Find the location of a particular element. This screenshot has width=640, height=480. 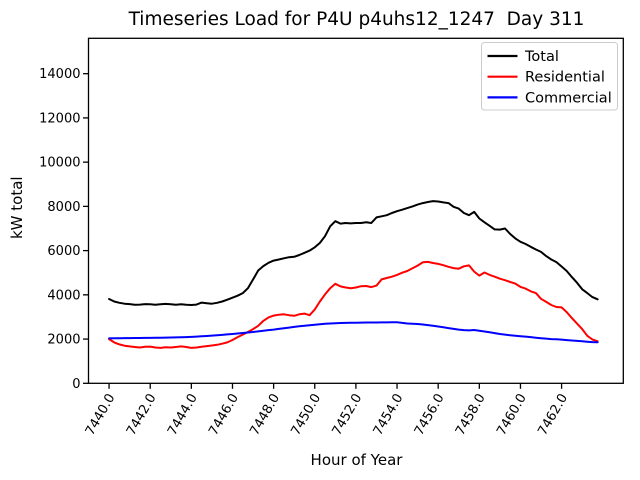

y-tick-label: 14000 is located at coordinates (59, 74).